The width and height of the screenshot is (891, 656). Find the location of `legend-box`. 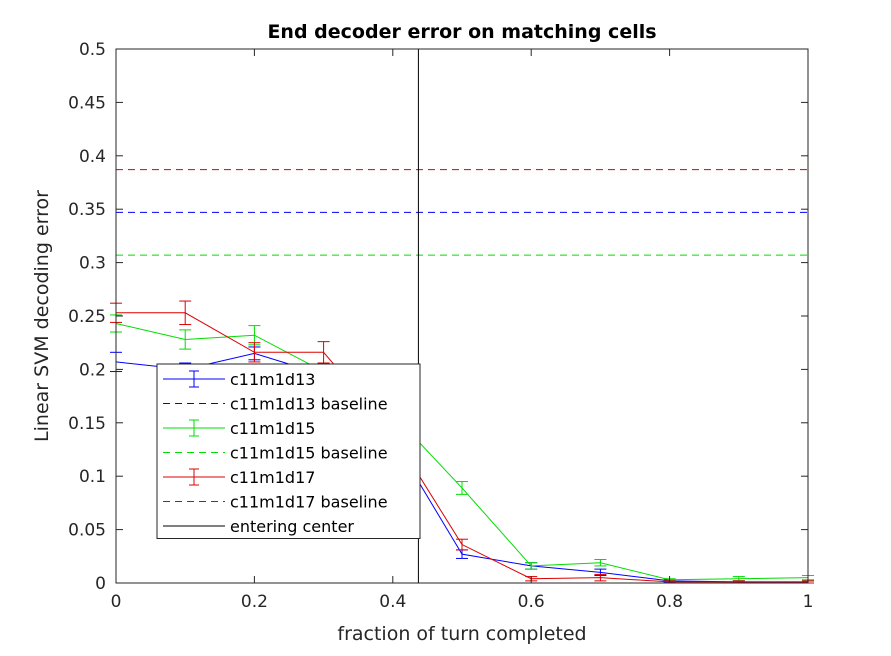

legend-box is located at coordinates (288, 451).